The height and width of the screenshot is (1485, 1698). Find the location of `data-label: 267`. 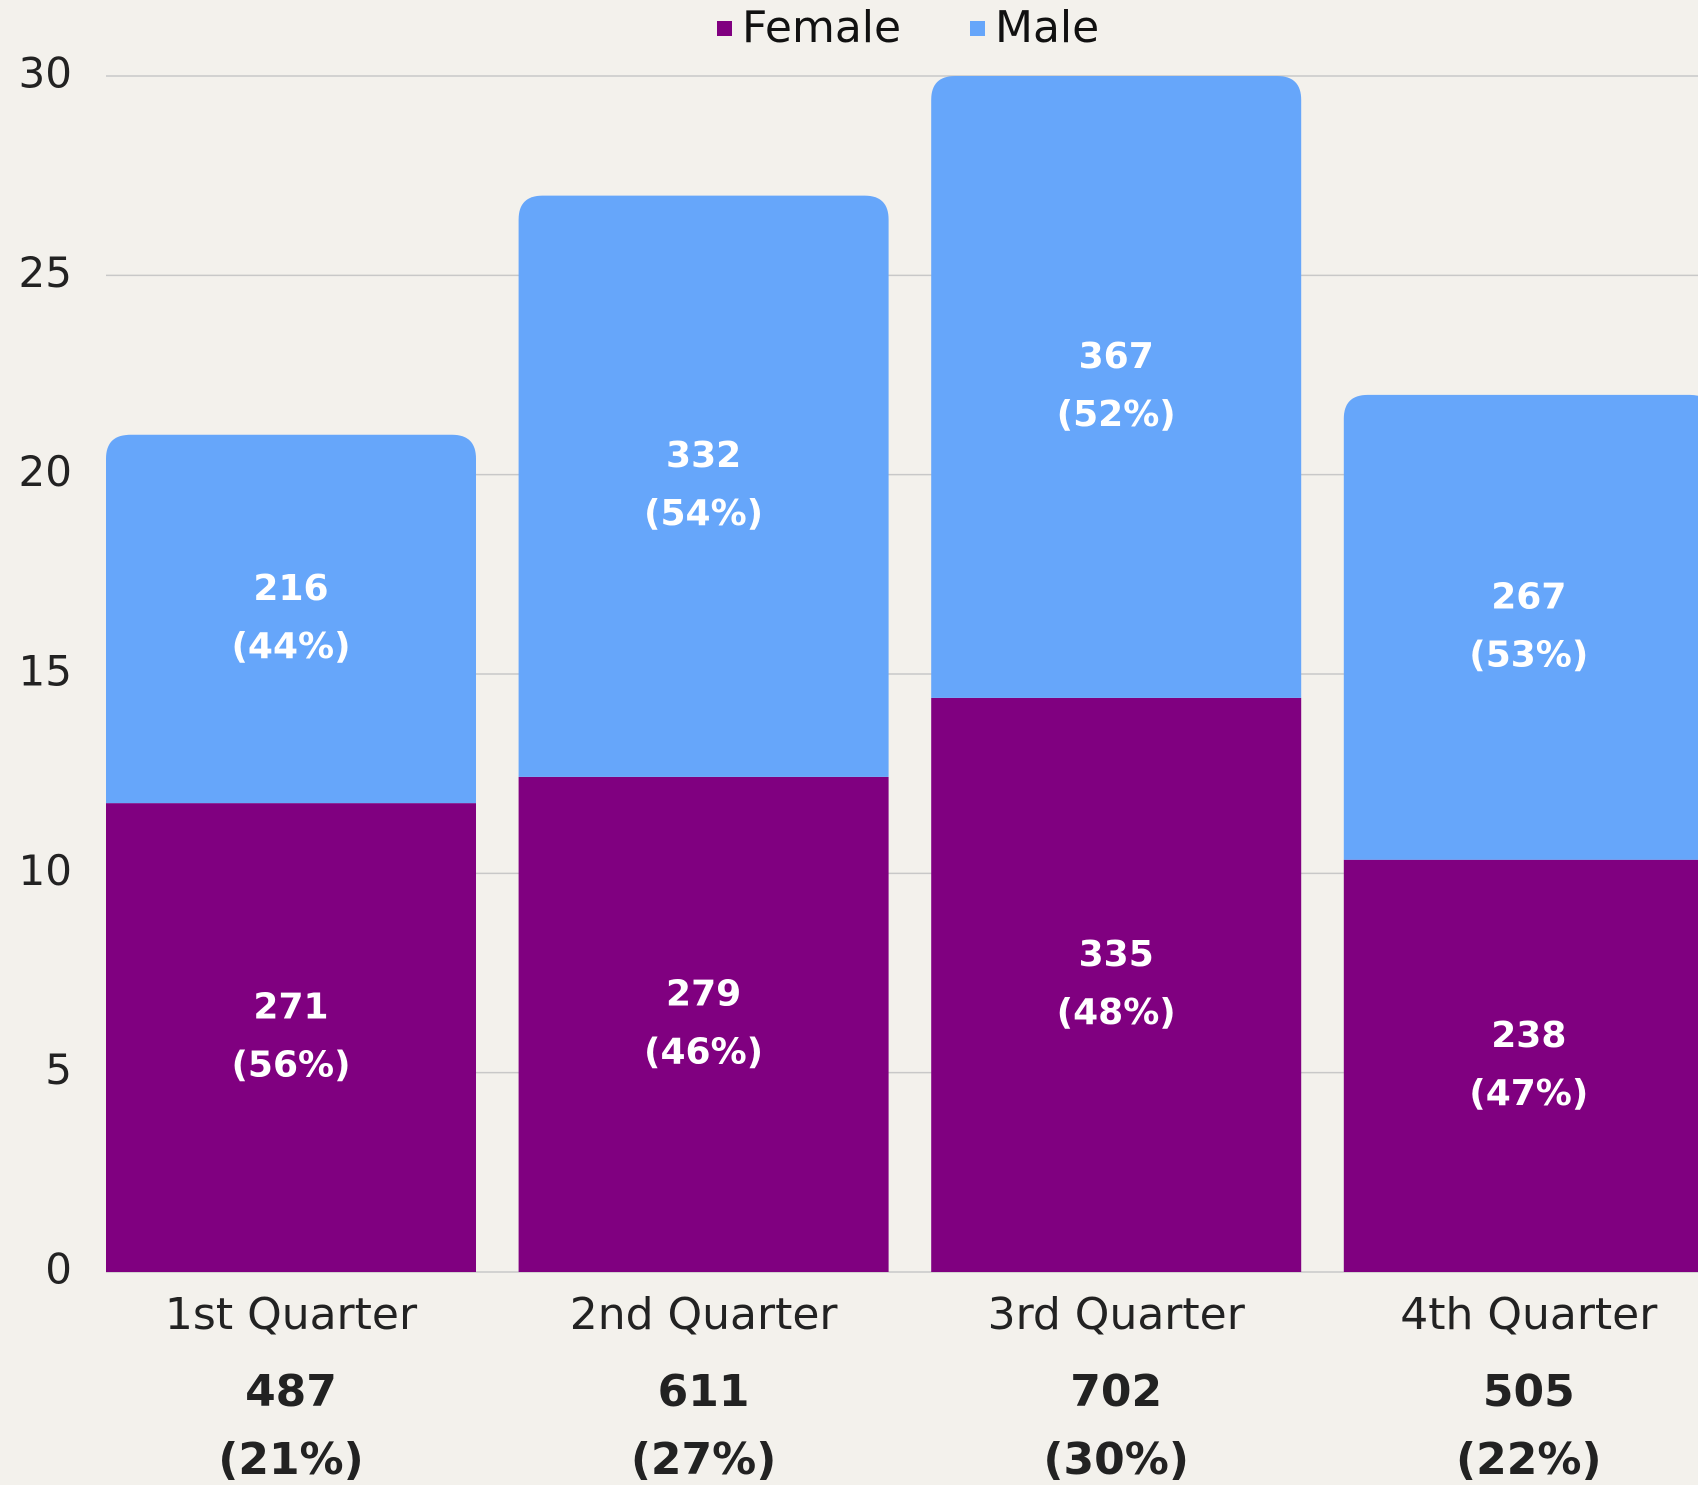

data-label: 267 is located at coordinates (1528, 596).